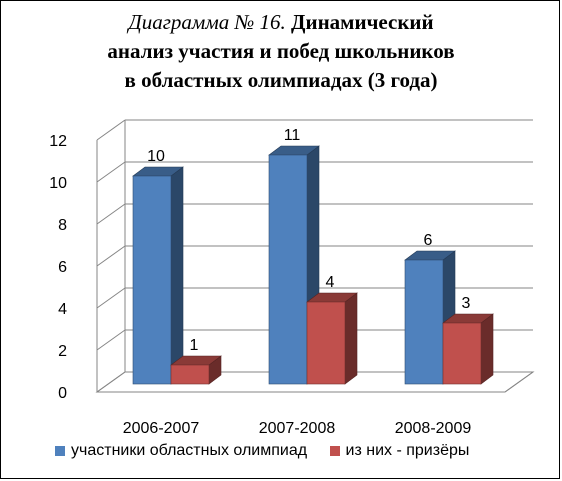 Image resolution: width=562 pixels, height=481 pixels. Describe the element at coordinates (62, 309) in the screenshot. I see `y-tick-label: 4` at that location.